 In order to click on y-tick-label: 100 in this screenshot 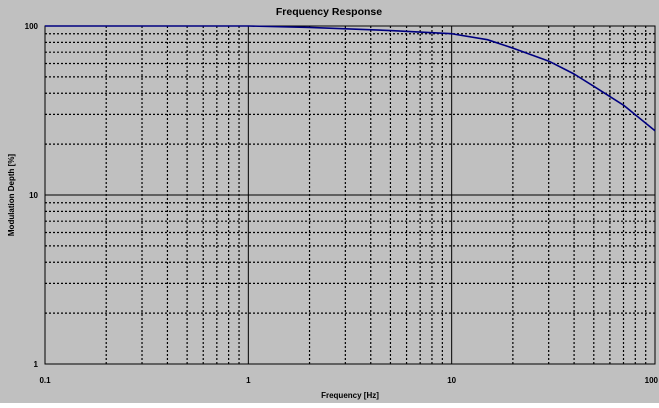, I will do `click(32, 26)`.